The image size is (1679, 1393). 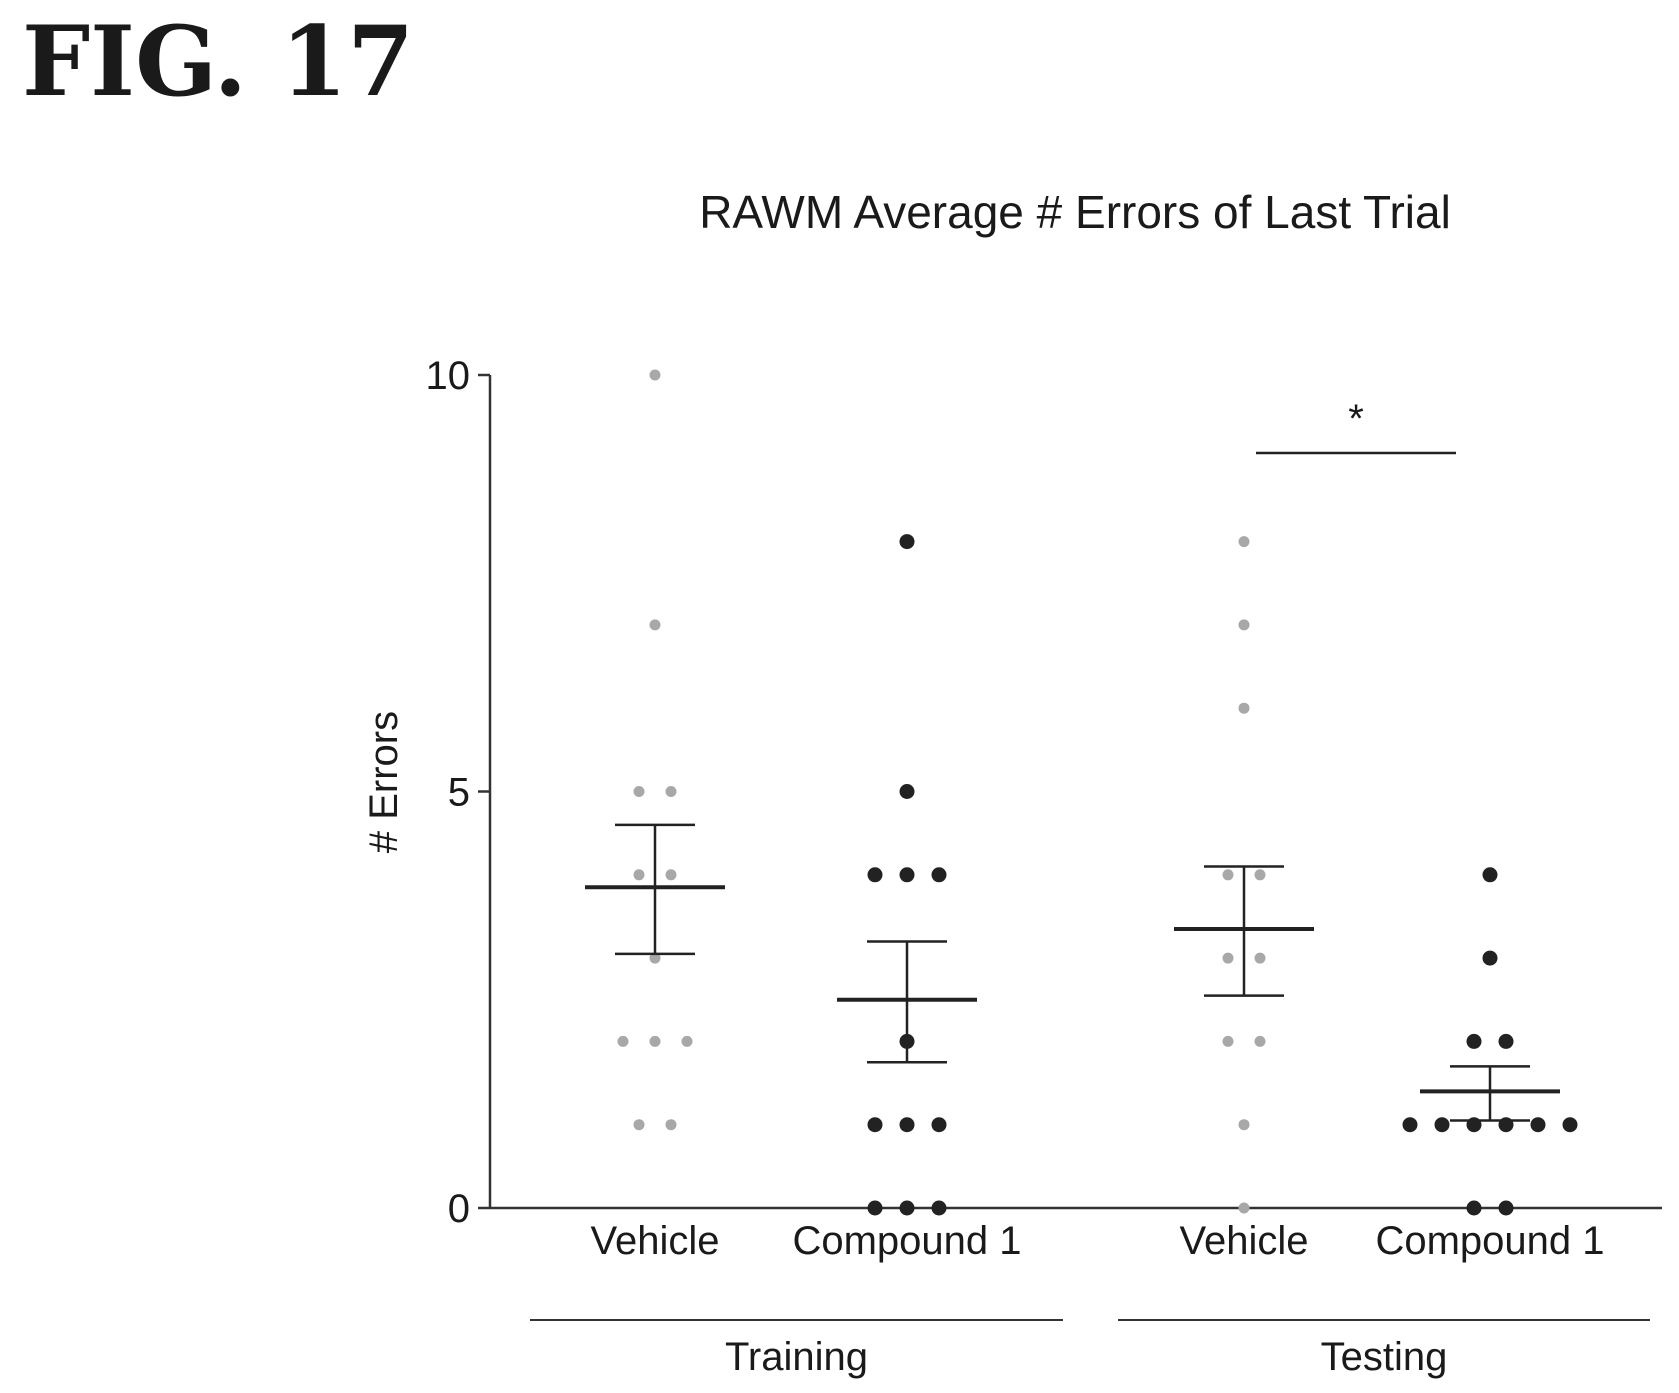 I want to click on figure-label: FIG. 17, so click(x=218, y=61).